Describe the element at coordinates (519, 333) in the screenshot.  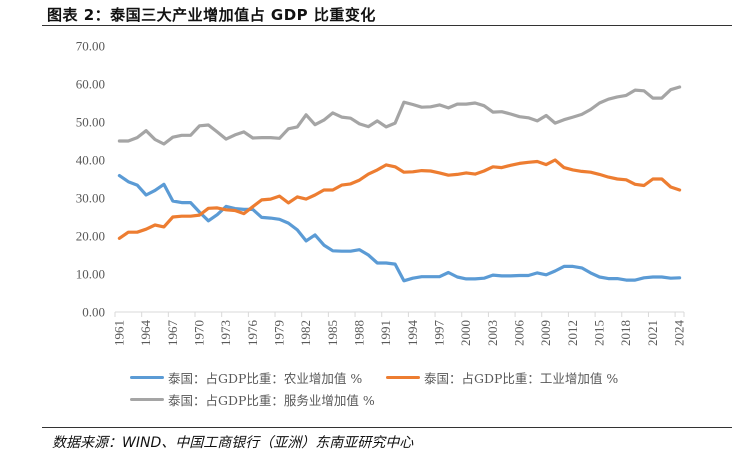
I see `x-tick-label: 2006` at that location.